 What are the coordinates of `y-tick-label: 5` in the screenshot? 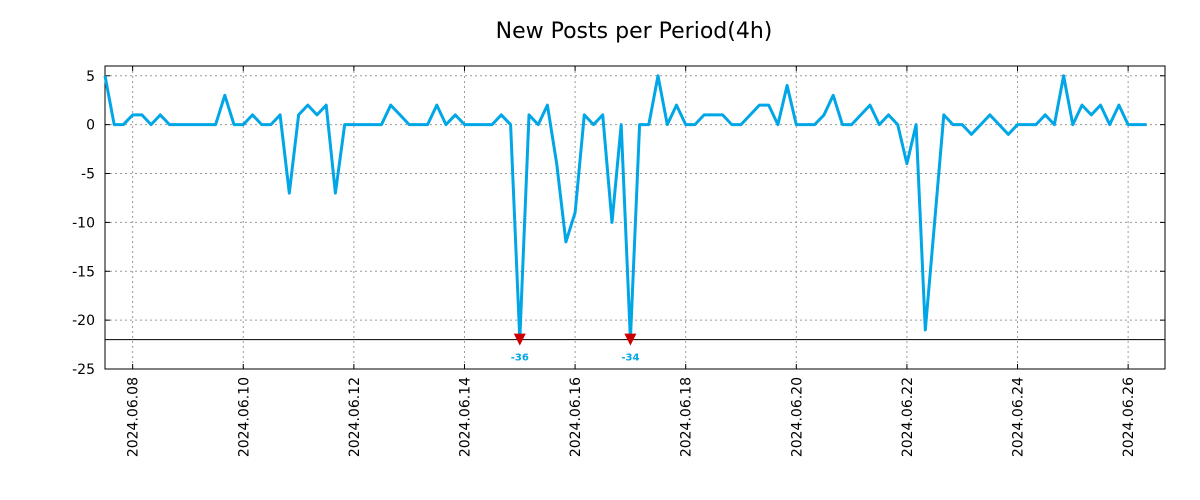 It's located at (90, 77).